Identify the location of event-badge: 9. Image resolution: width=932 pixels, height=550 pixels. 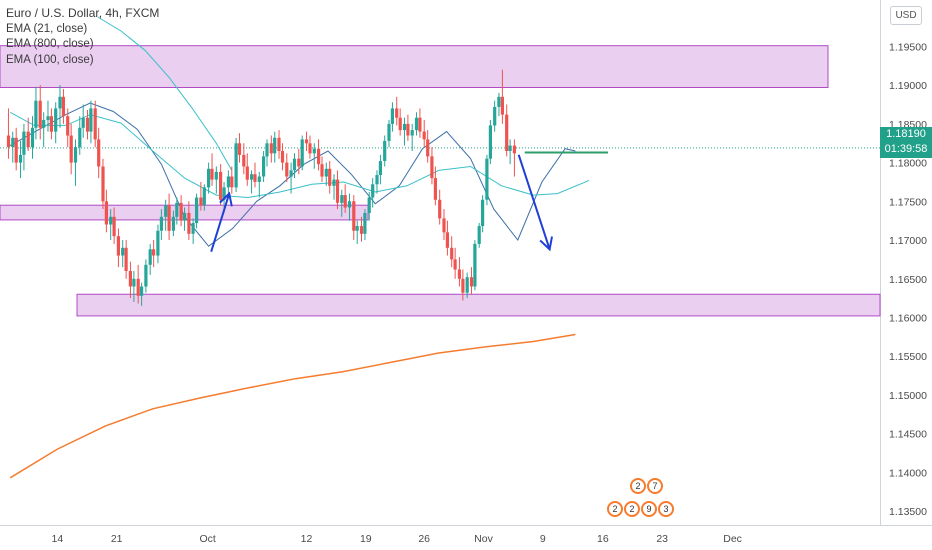
(649, 509).